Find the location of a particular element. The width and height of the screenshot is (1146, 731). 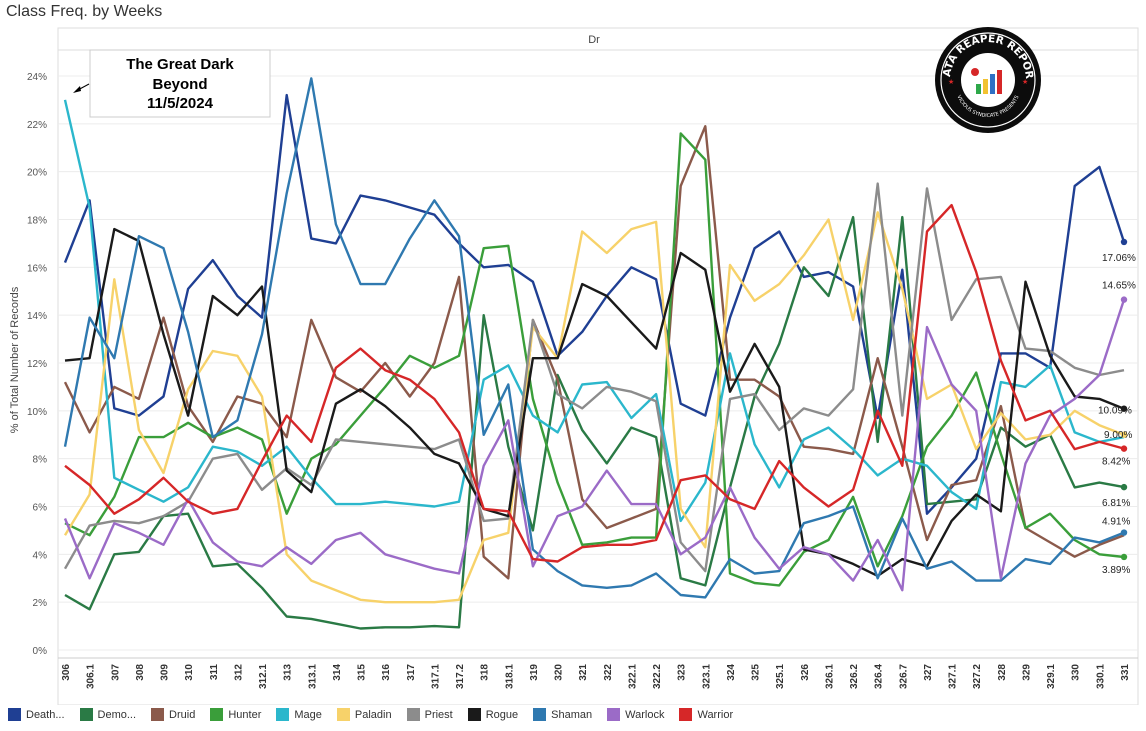

legend-label: Rogue is located at coordinates (502, 714).